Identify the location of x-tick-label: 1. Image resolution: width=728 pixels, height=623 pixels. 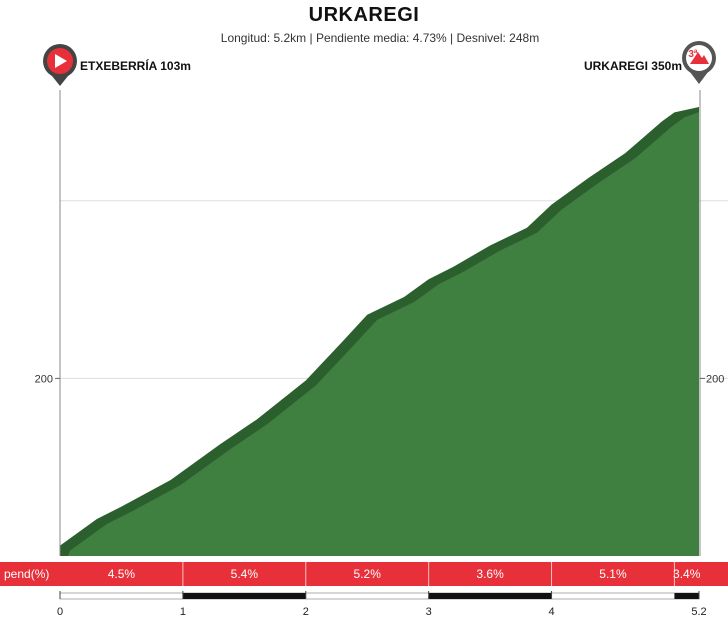
(183, 612).